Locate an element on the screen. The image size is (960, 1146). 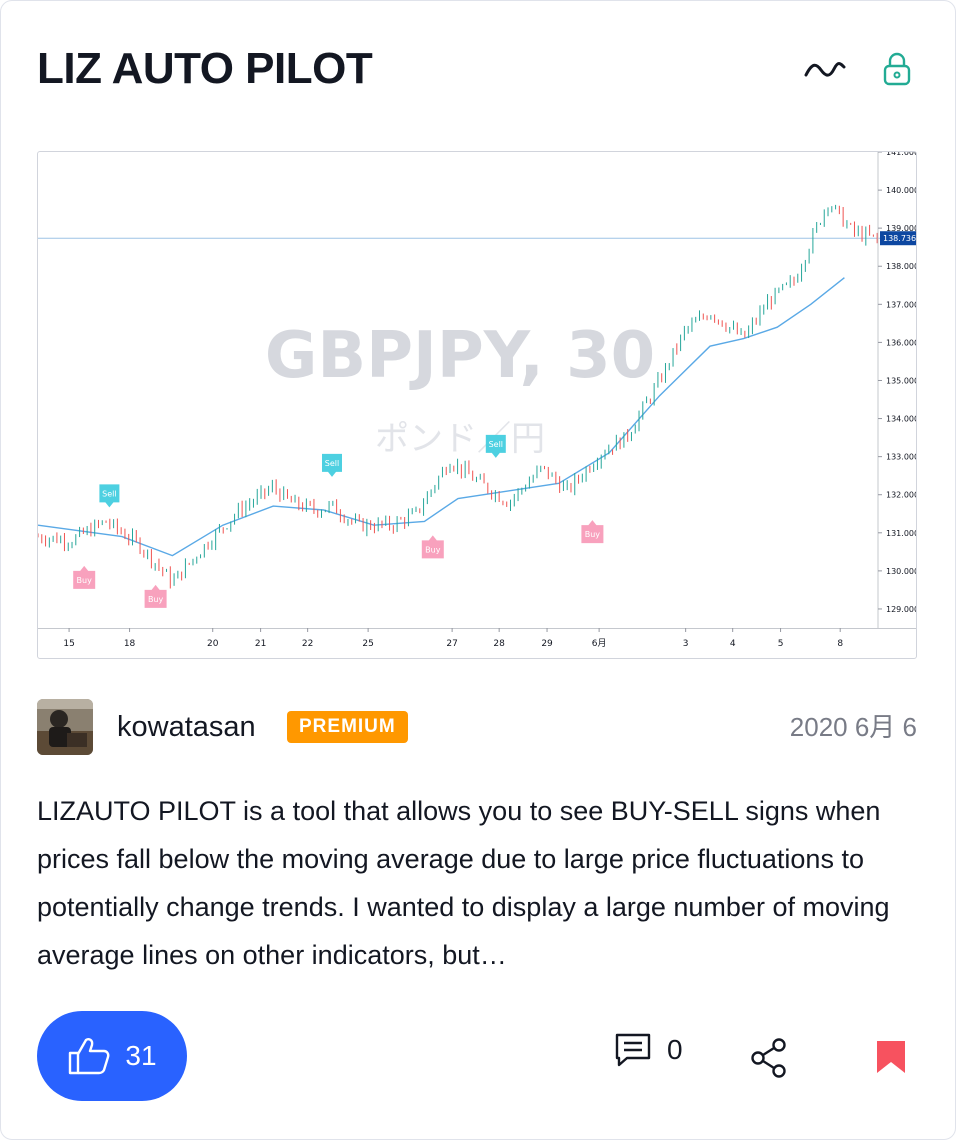
x-tick-label: 4 is located at coordinates (733, 644).